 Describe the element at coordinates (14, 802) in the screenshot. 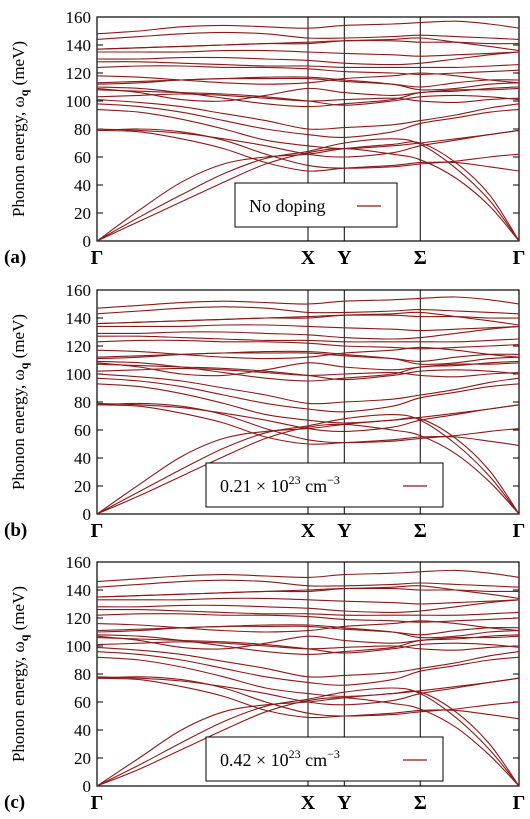

I see `panel-label: (c)` at that location.